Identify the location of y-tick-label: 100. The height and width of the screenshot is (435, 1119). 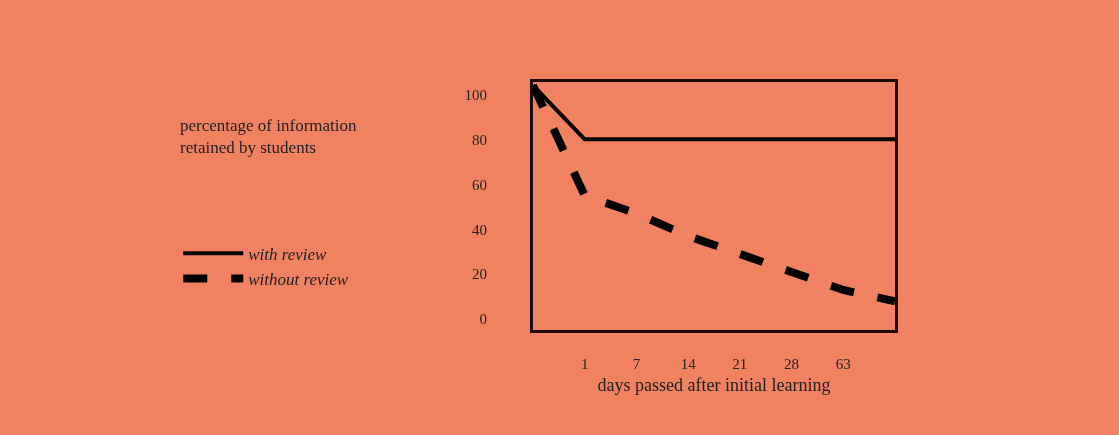
(475, 94).